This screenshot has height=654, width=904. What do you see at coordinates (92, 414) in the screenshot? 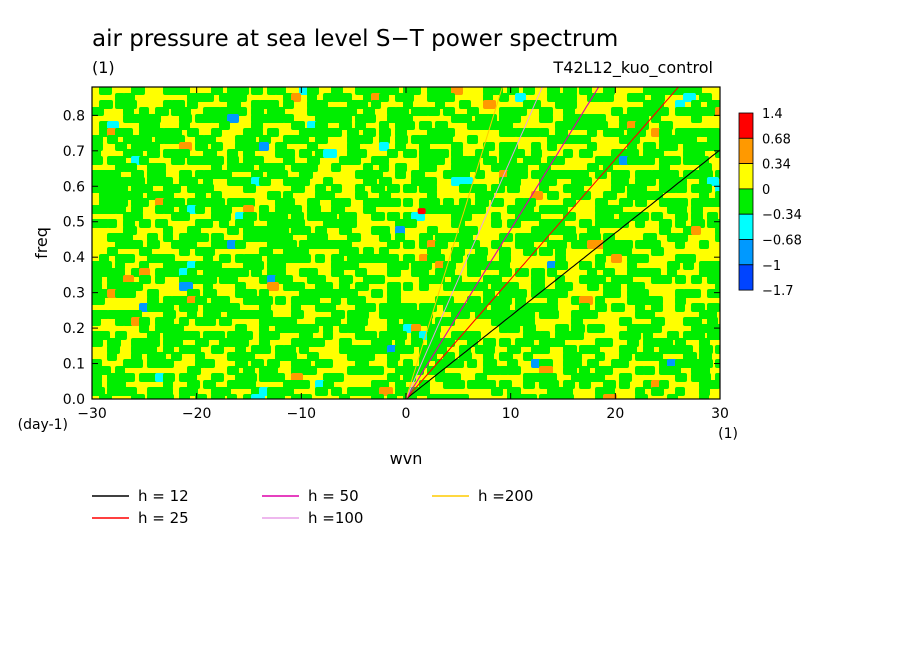
I see `x-tick-label: −30` at bounding box center [92, 414].